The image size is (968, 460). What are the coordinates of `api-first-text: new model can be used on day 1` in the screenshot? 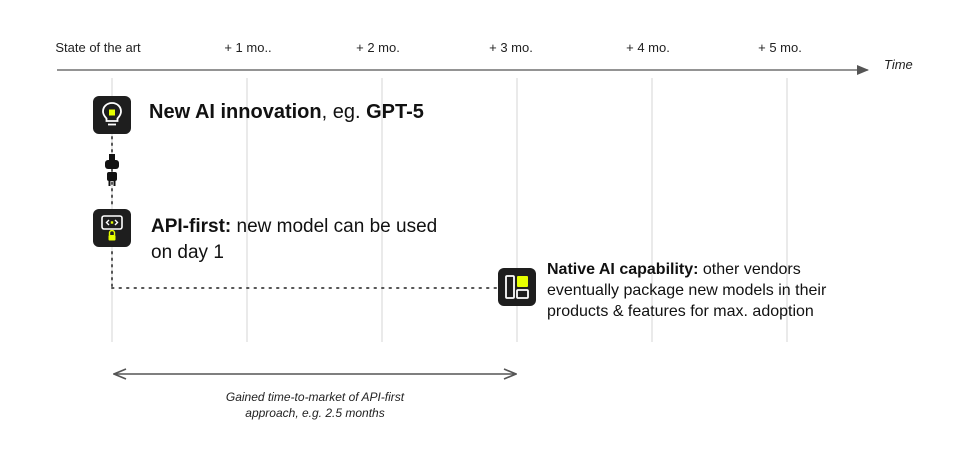 It's located at (294, 239).